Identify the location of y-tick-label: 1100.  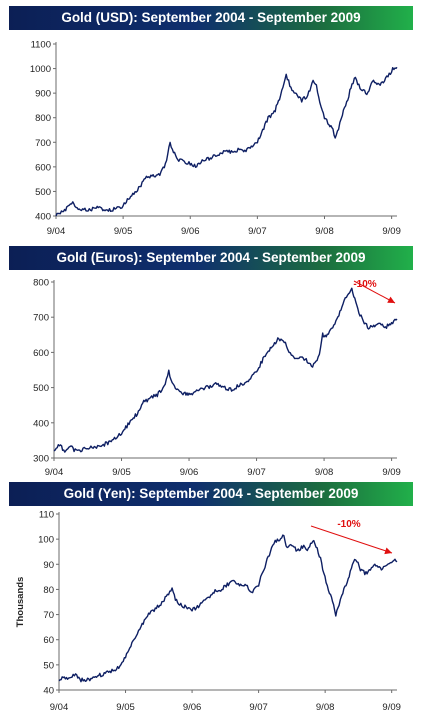
(41, 45).